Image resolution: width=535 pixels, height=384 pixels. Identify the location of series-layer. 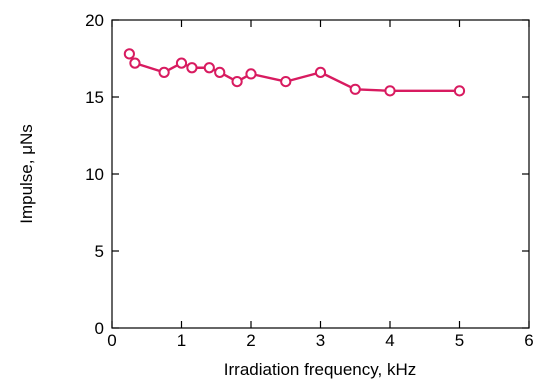
(294, 72).